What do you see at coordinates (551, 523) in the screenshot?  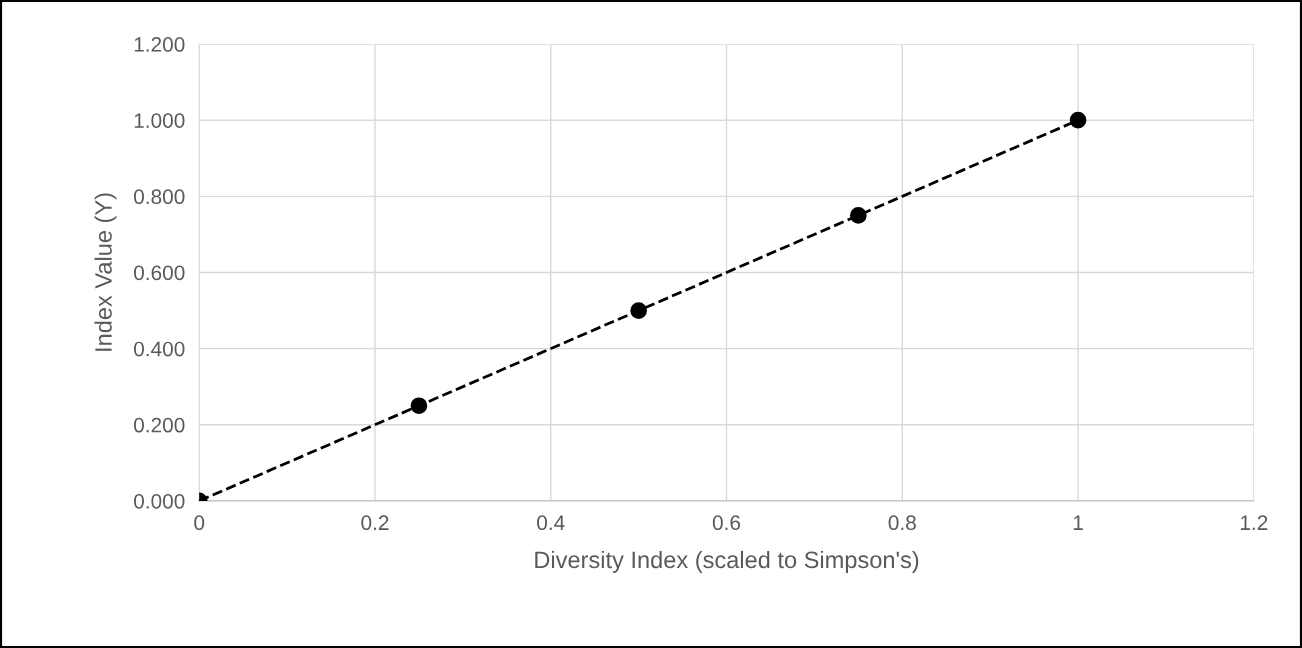 I see `x-tick-label: 0.4` at bounding box center [551, 523].